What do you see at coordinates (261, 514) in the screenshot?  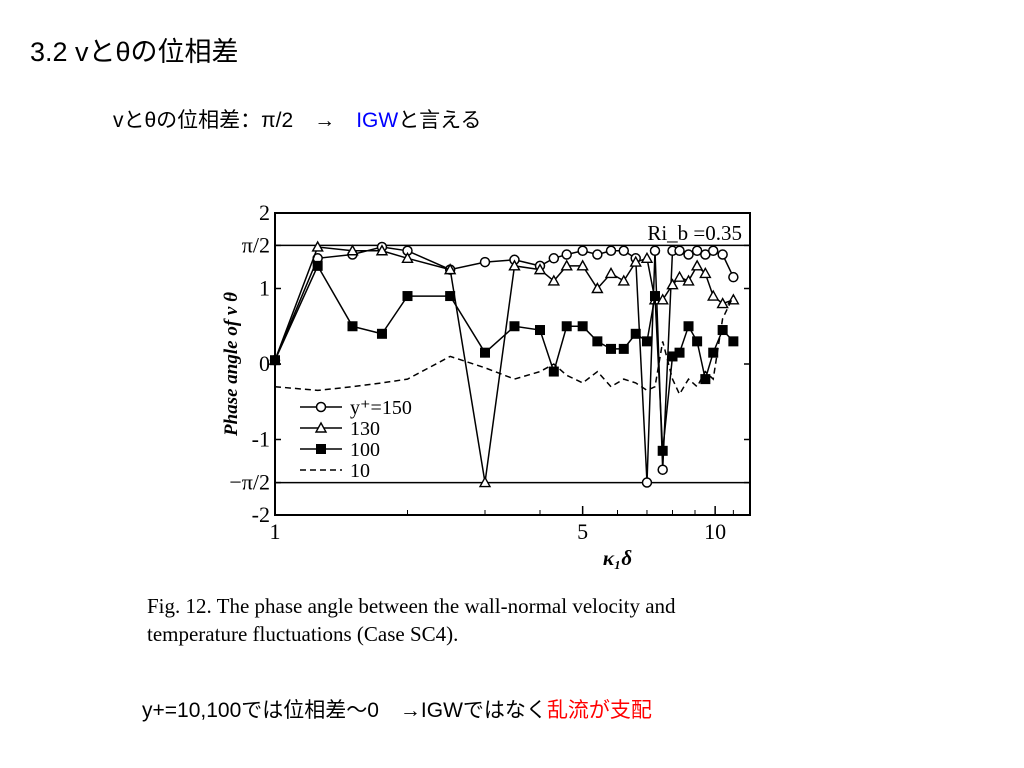 I see `y-tick-label-6: -2` at bounding box center [261, 514].